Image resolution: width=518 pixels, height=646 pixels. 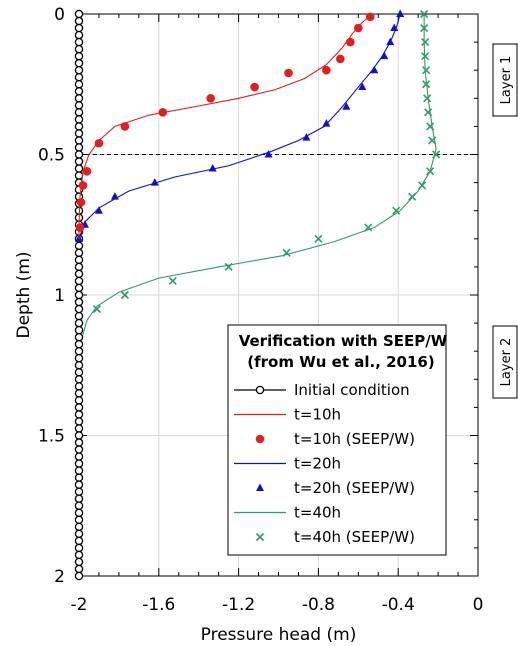 What do you see at coordinates (352, 390) in the screenshot?
I see `legend-label: Initial condition` at bounding box center [352, 390].